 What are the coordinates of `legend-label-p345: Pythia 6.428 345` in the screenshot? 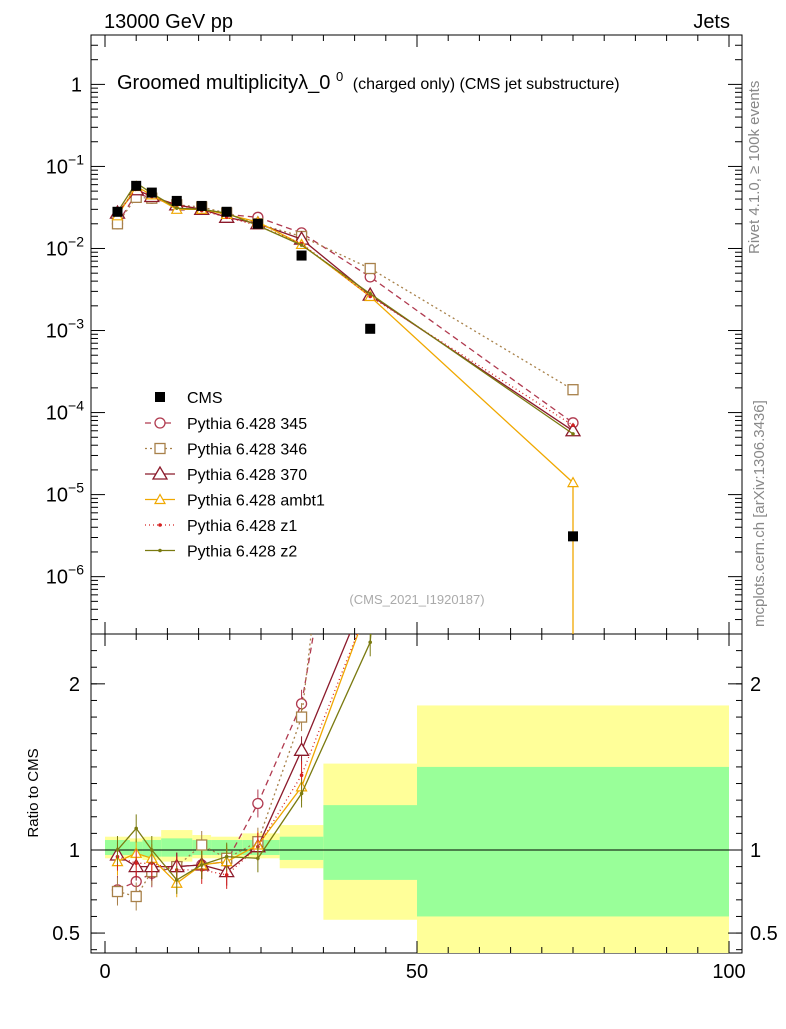 It's located at (247, 424).